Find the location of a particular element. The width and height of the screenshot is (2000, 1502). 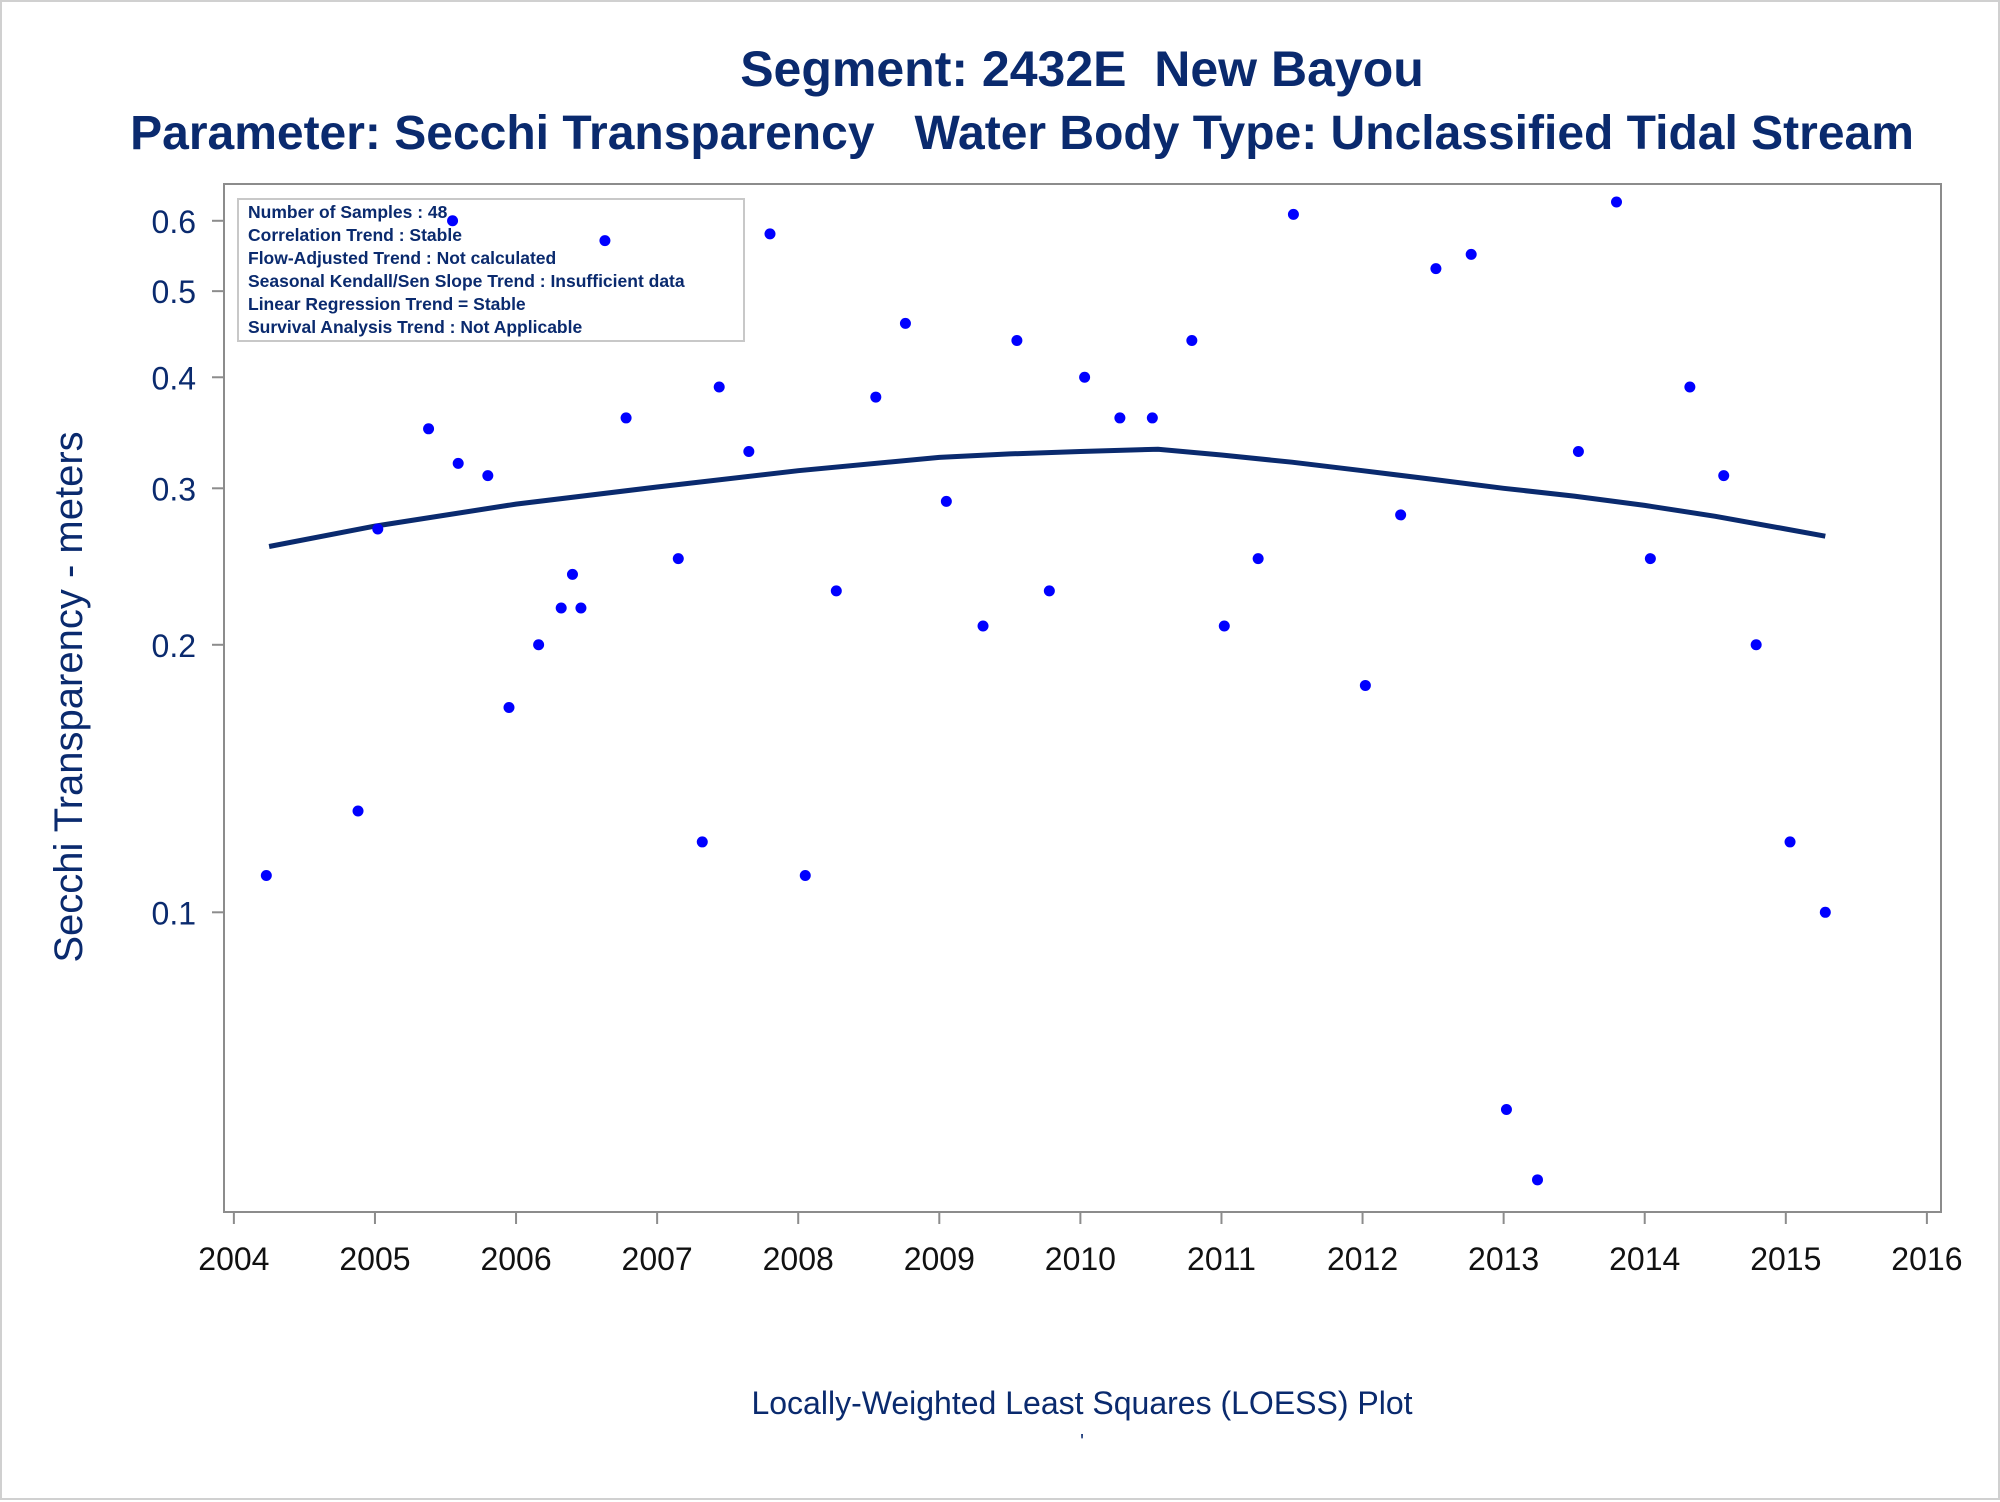

x-tick-label: 2009 is located at coordinates (939, 1259).